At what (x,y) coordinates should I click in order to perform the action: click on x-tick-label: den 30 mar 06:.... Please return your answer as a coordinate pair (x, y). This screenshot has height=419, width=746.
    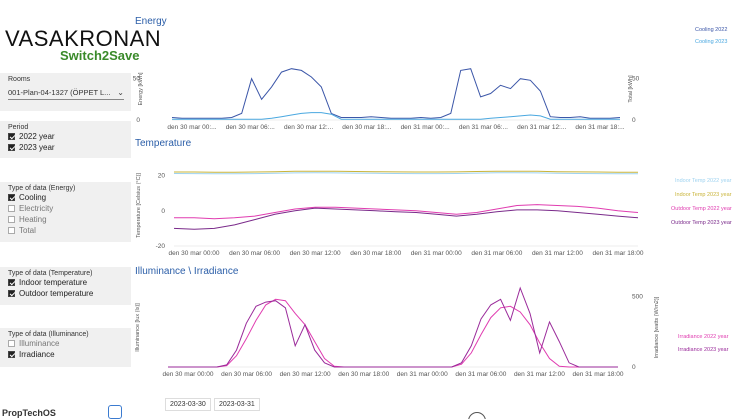
    Looking at the image, I should click on (250, 127).